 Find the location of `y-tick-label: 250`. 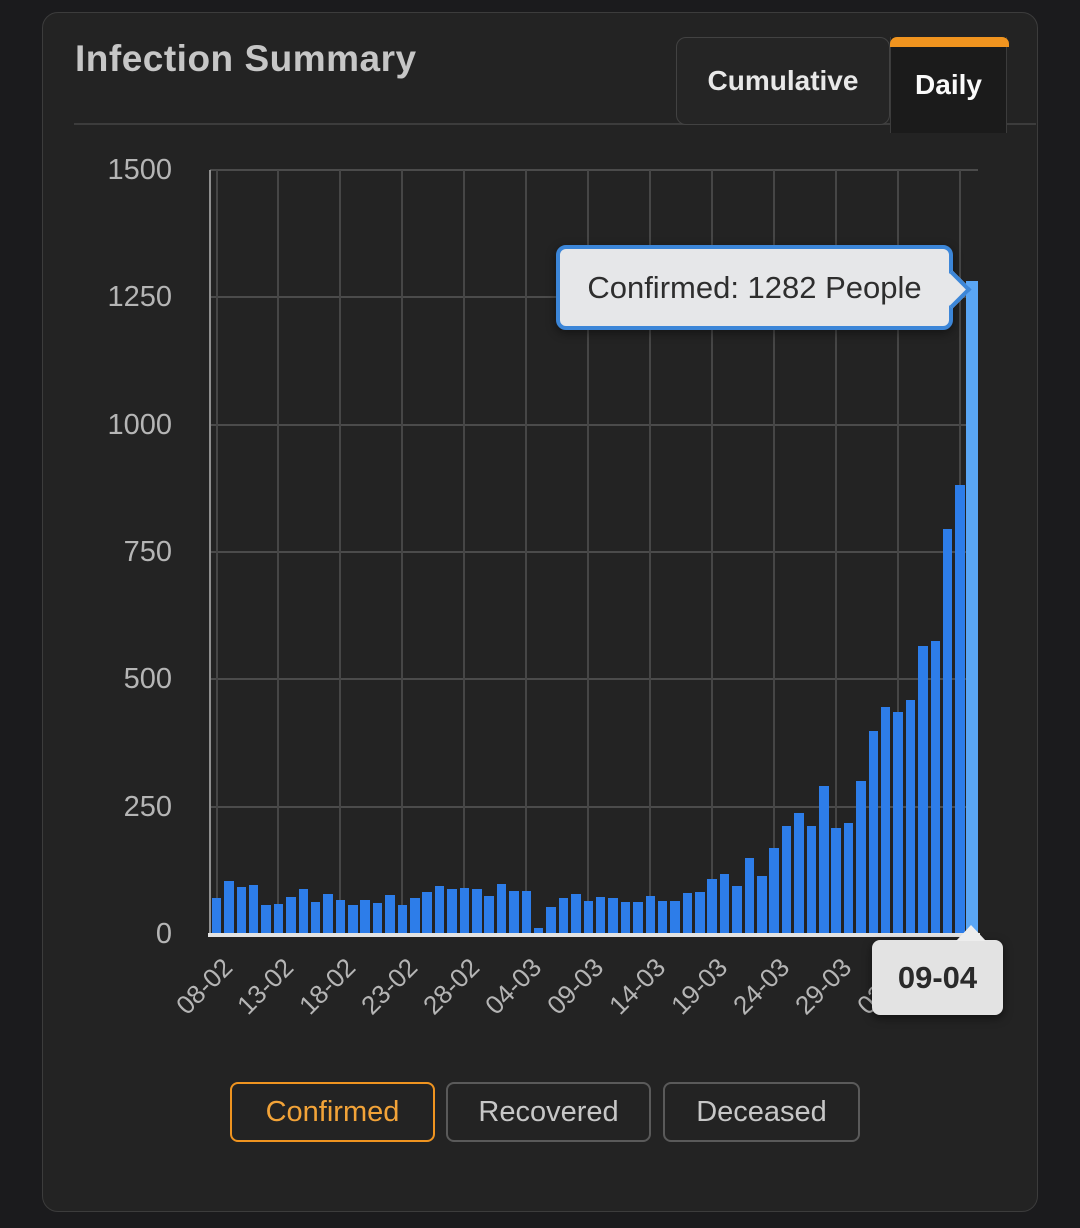

y-tick-label: 250 is located at coordinates (147, 806).